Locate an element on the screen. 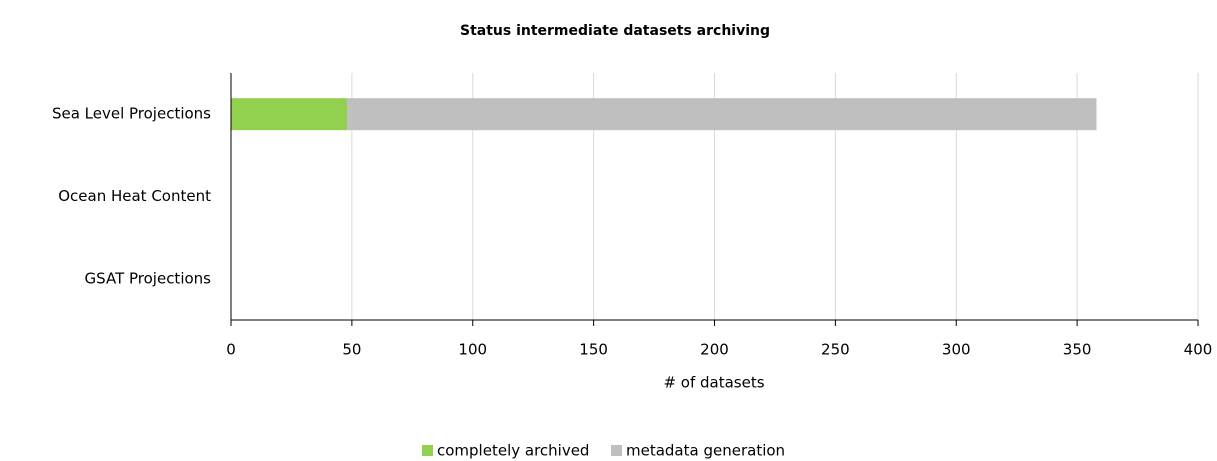  x-tick-label: 100 is located at coordinates (472, 350).